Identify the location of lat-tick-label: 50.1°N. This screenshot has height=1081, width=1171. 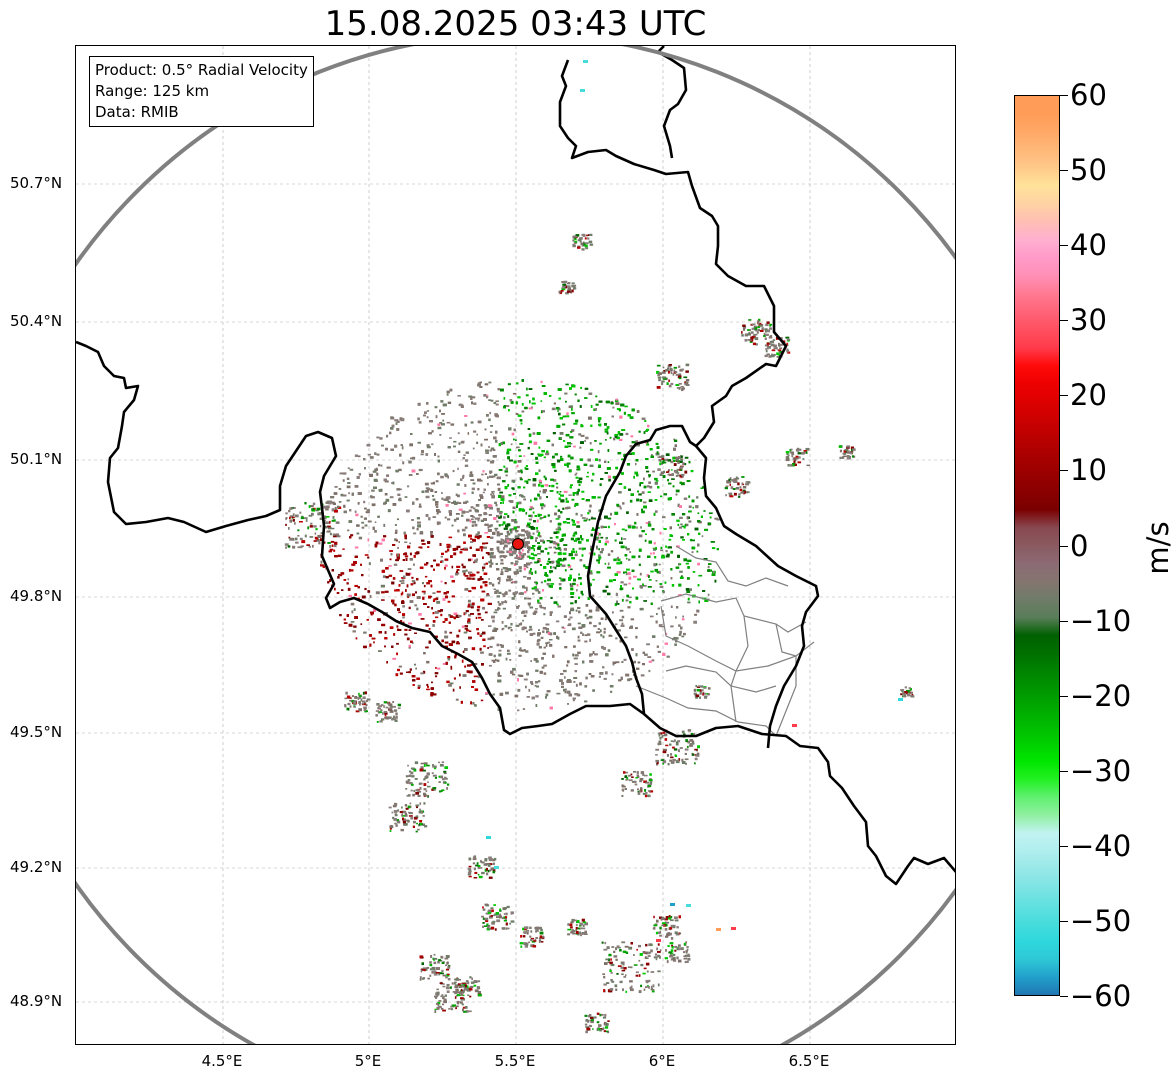
(36, 459).